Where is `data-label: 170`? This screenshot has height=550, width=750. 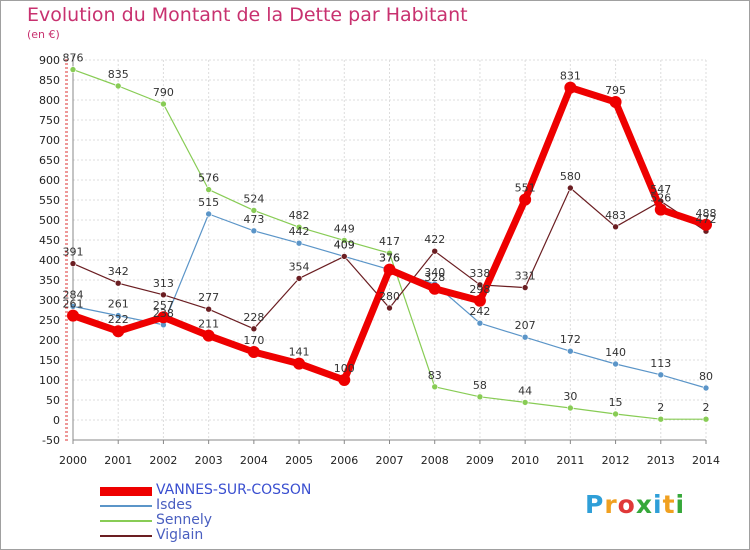
data-label: 170 is located at coordinates (253, 340).